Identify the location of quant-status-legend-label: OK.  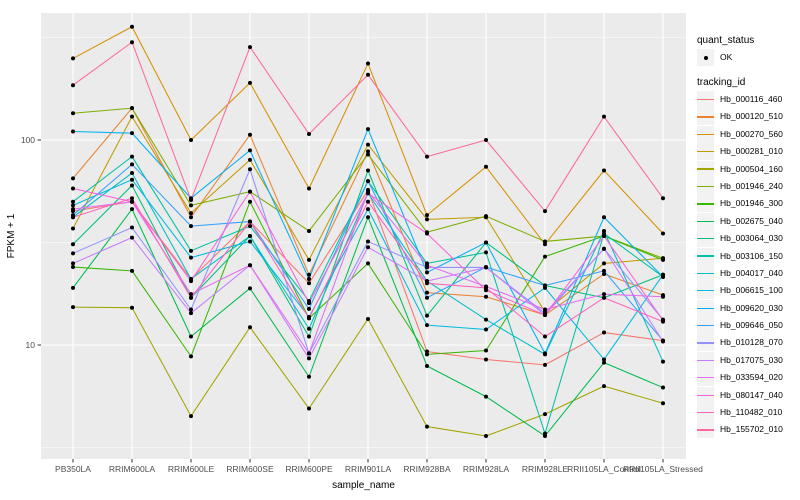
(726, 57).